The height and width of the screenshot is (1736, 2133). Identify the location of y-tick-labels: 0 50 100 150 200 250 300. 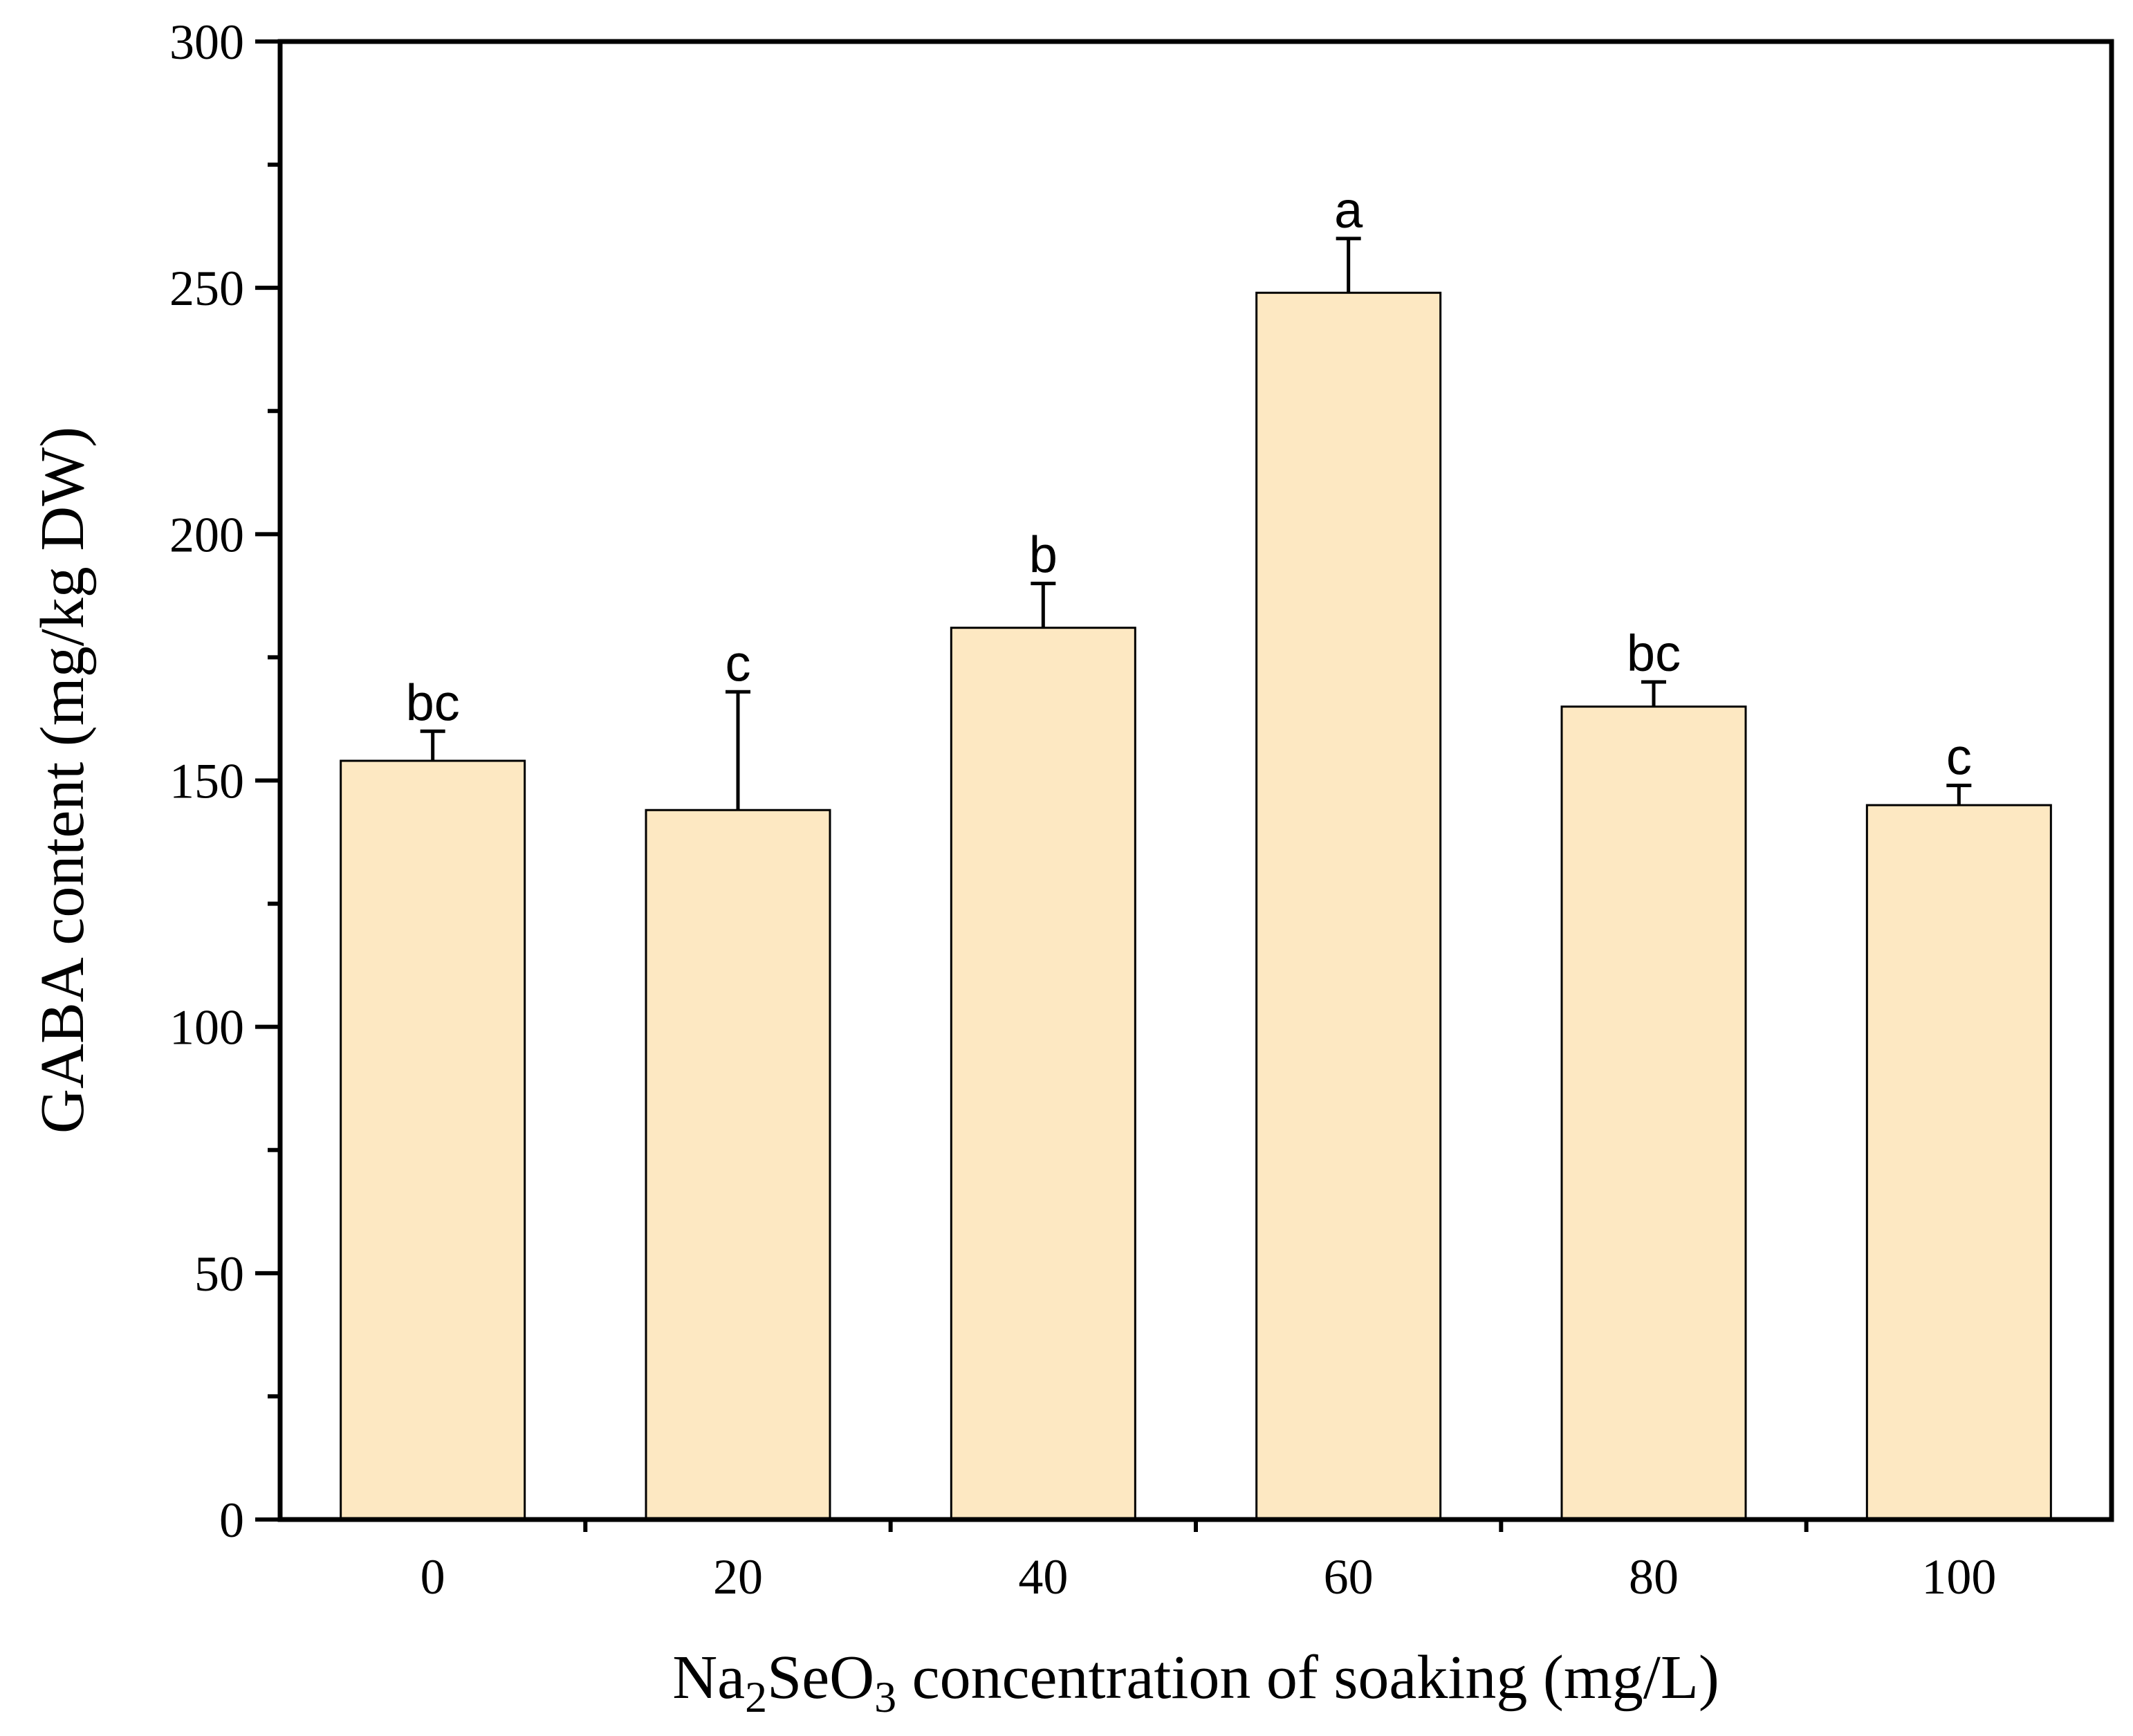
(206, 782).